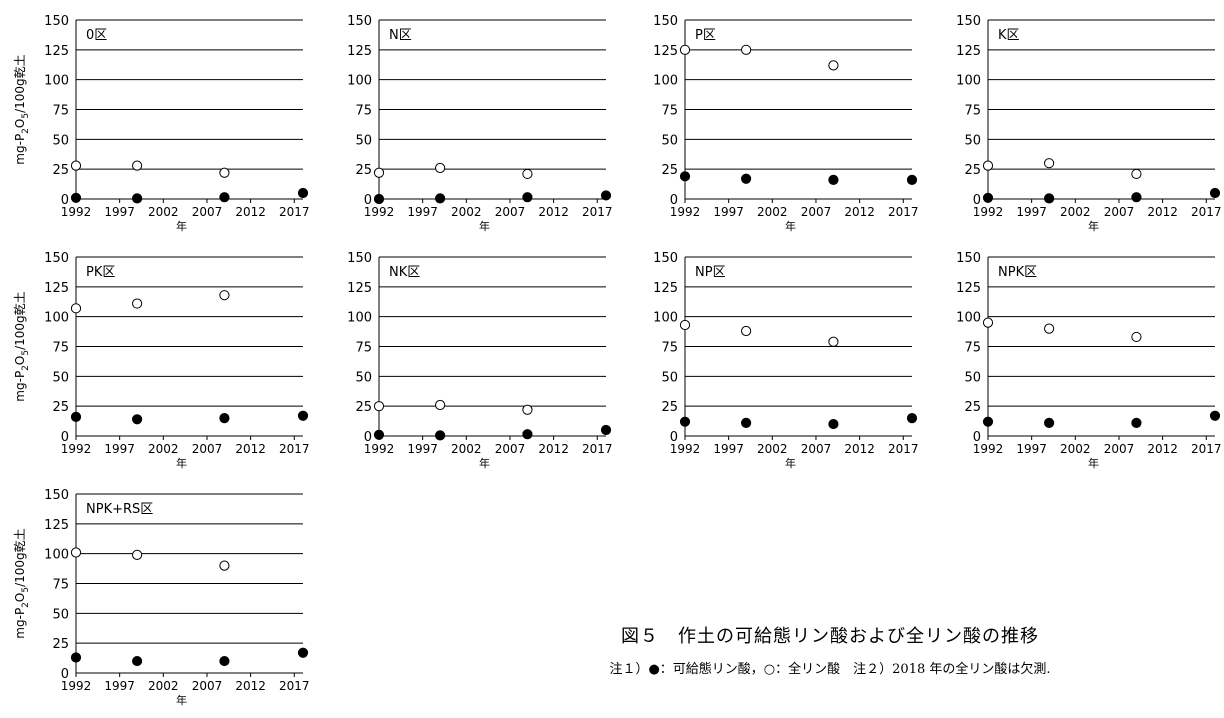  What do you see at coordinates (404, 272) in the screenshot?
I see `panel-title: NK区` at bounding box center [404, 272].